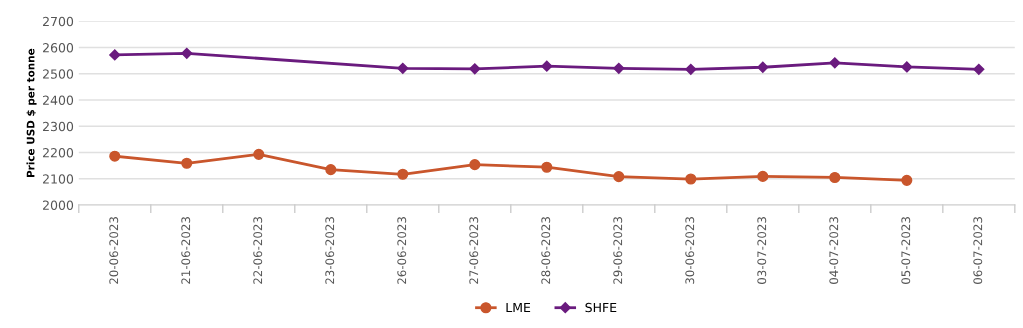 The width and height of the screenshot is (1023, 328). I want to click on x-tick-label: 04-07-2023, so click(834, 250).